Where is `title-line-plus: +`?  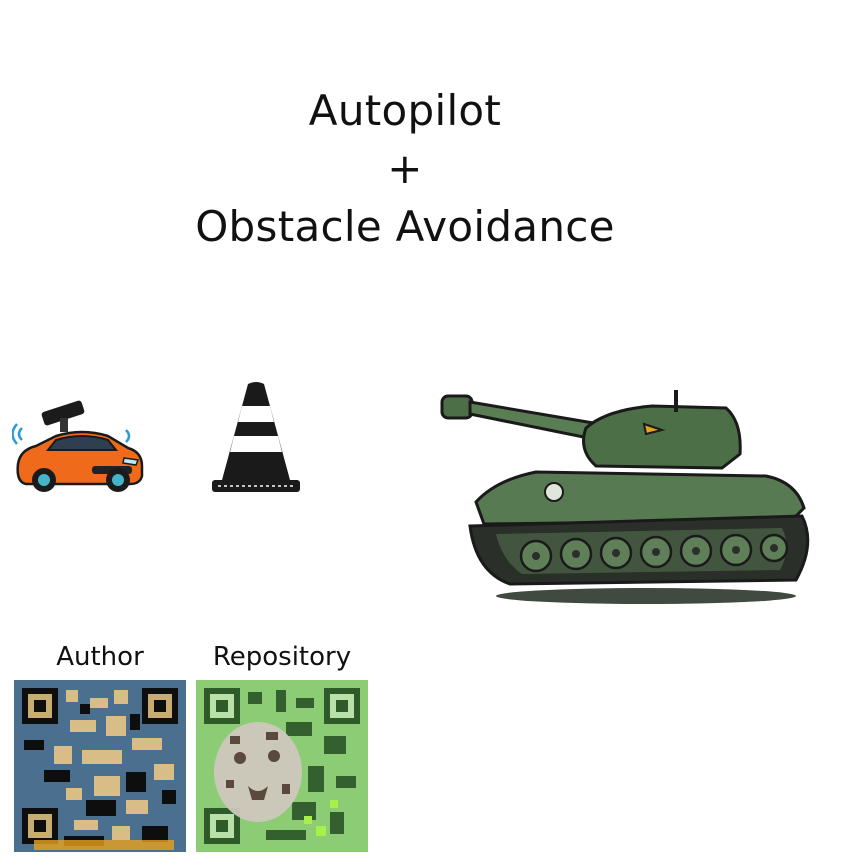
title-line-plus: + is located at coordinates (405, 168).